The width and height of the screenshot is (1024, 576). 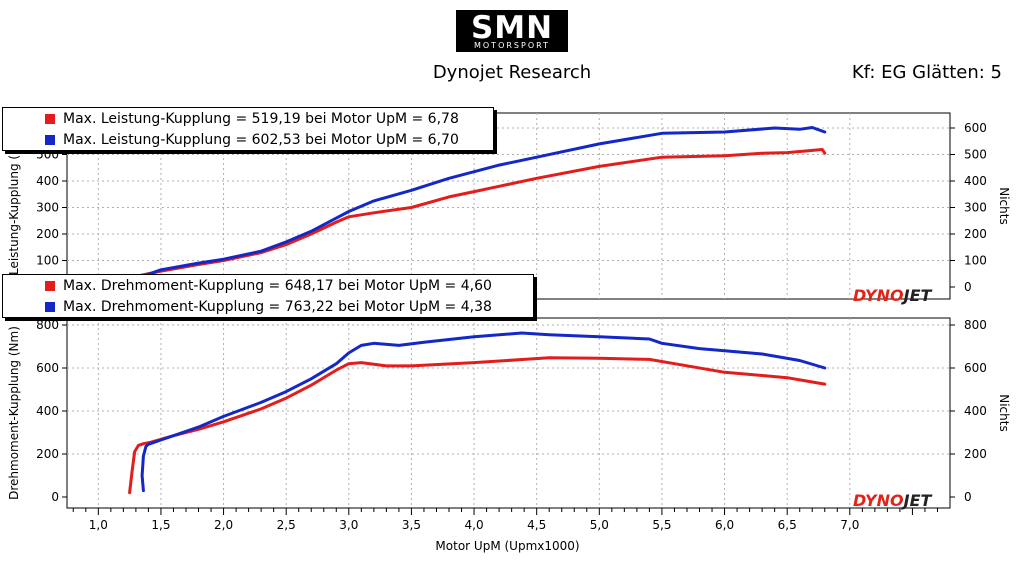 What do you see at coordinates (512, 72) in the screenshot?
I see `report-title: Dynojet Research` at bounding box center [512, 72].